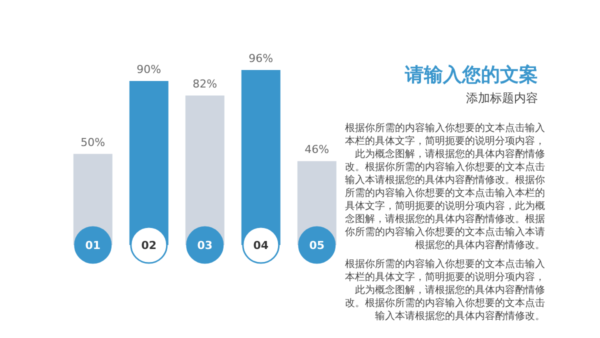 The height and width of the screenshot is (338, 600). What do you see at coordinates (317, 149) in the screenshot?
I see `data-label: 46%` at bounding box center [317, 149].